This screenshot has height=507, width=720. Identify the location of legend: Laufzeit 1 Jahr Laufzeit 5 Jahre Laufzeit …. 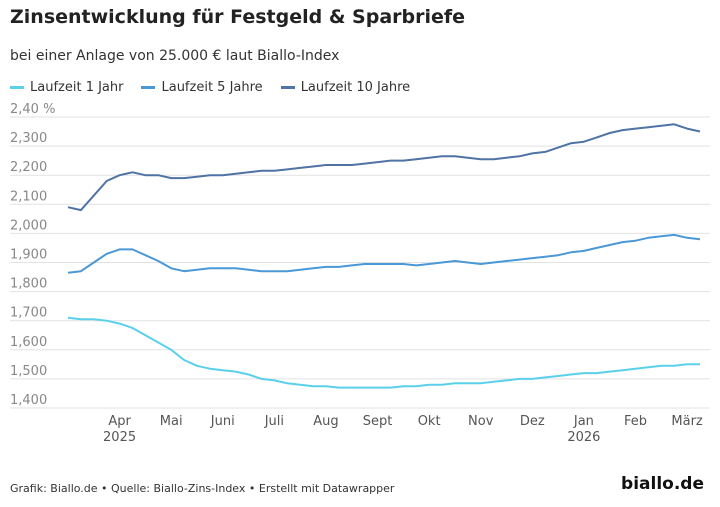
(210, 87).